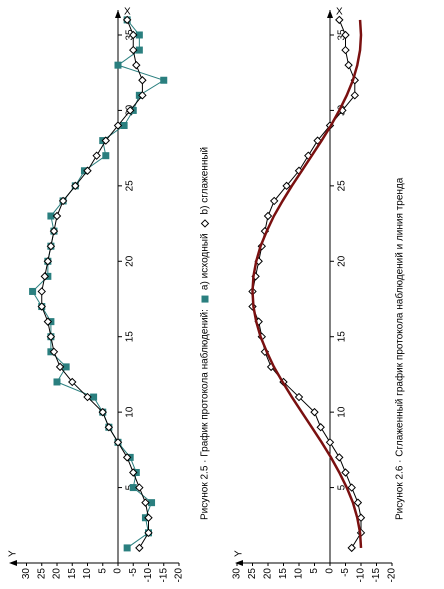 The height and width of the screenshot is (589, 444). What do you see at coordinates (342, 412) in the screenshot?
I see `x-tick-label: 10` at bounding box center [342, 412].